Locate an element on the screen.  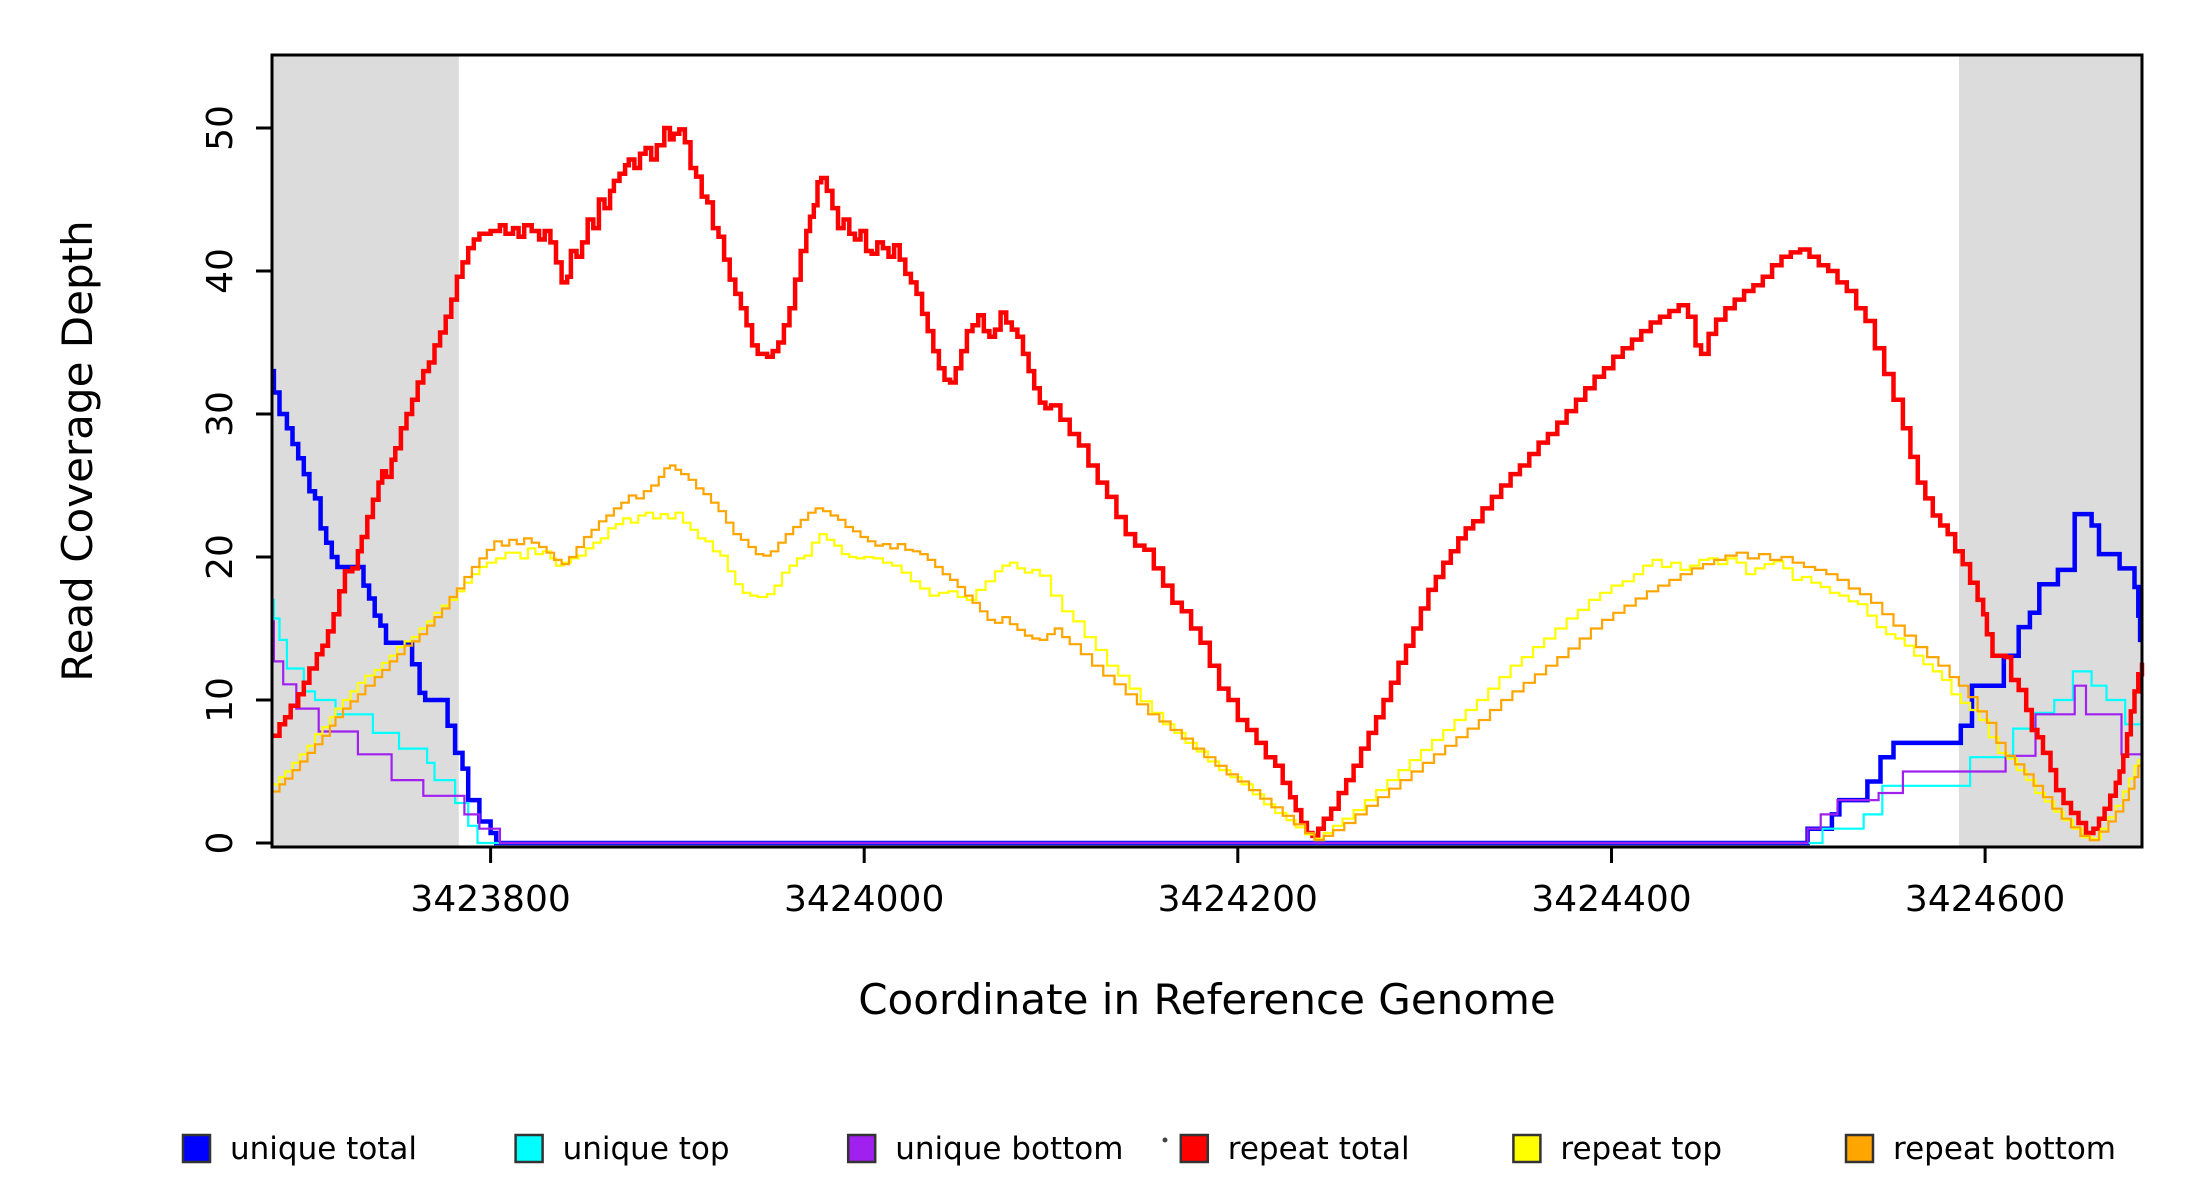
legend-item-repeat-bottom: repeat bottom is located at coordinates (1980, 1149).